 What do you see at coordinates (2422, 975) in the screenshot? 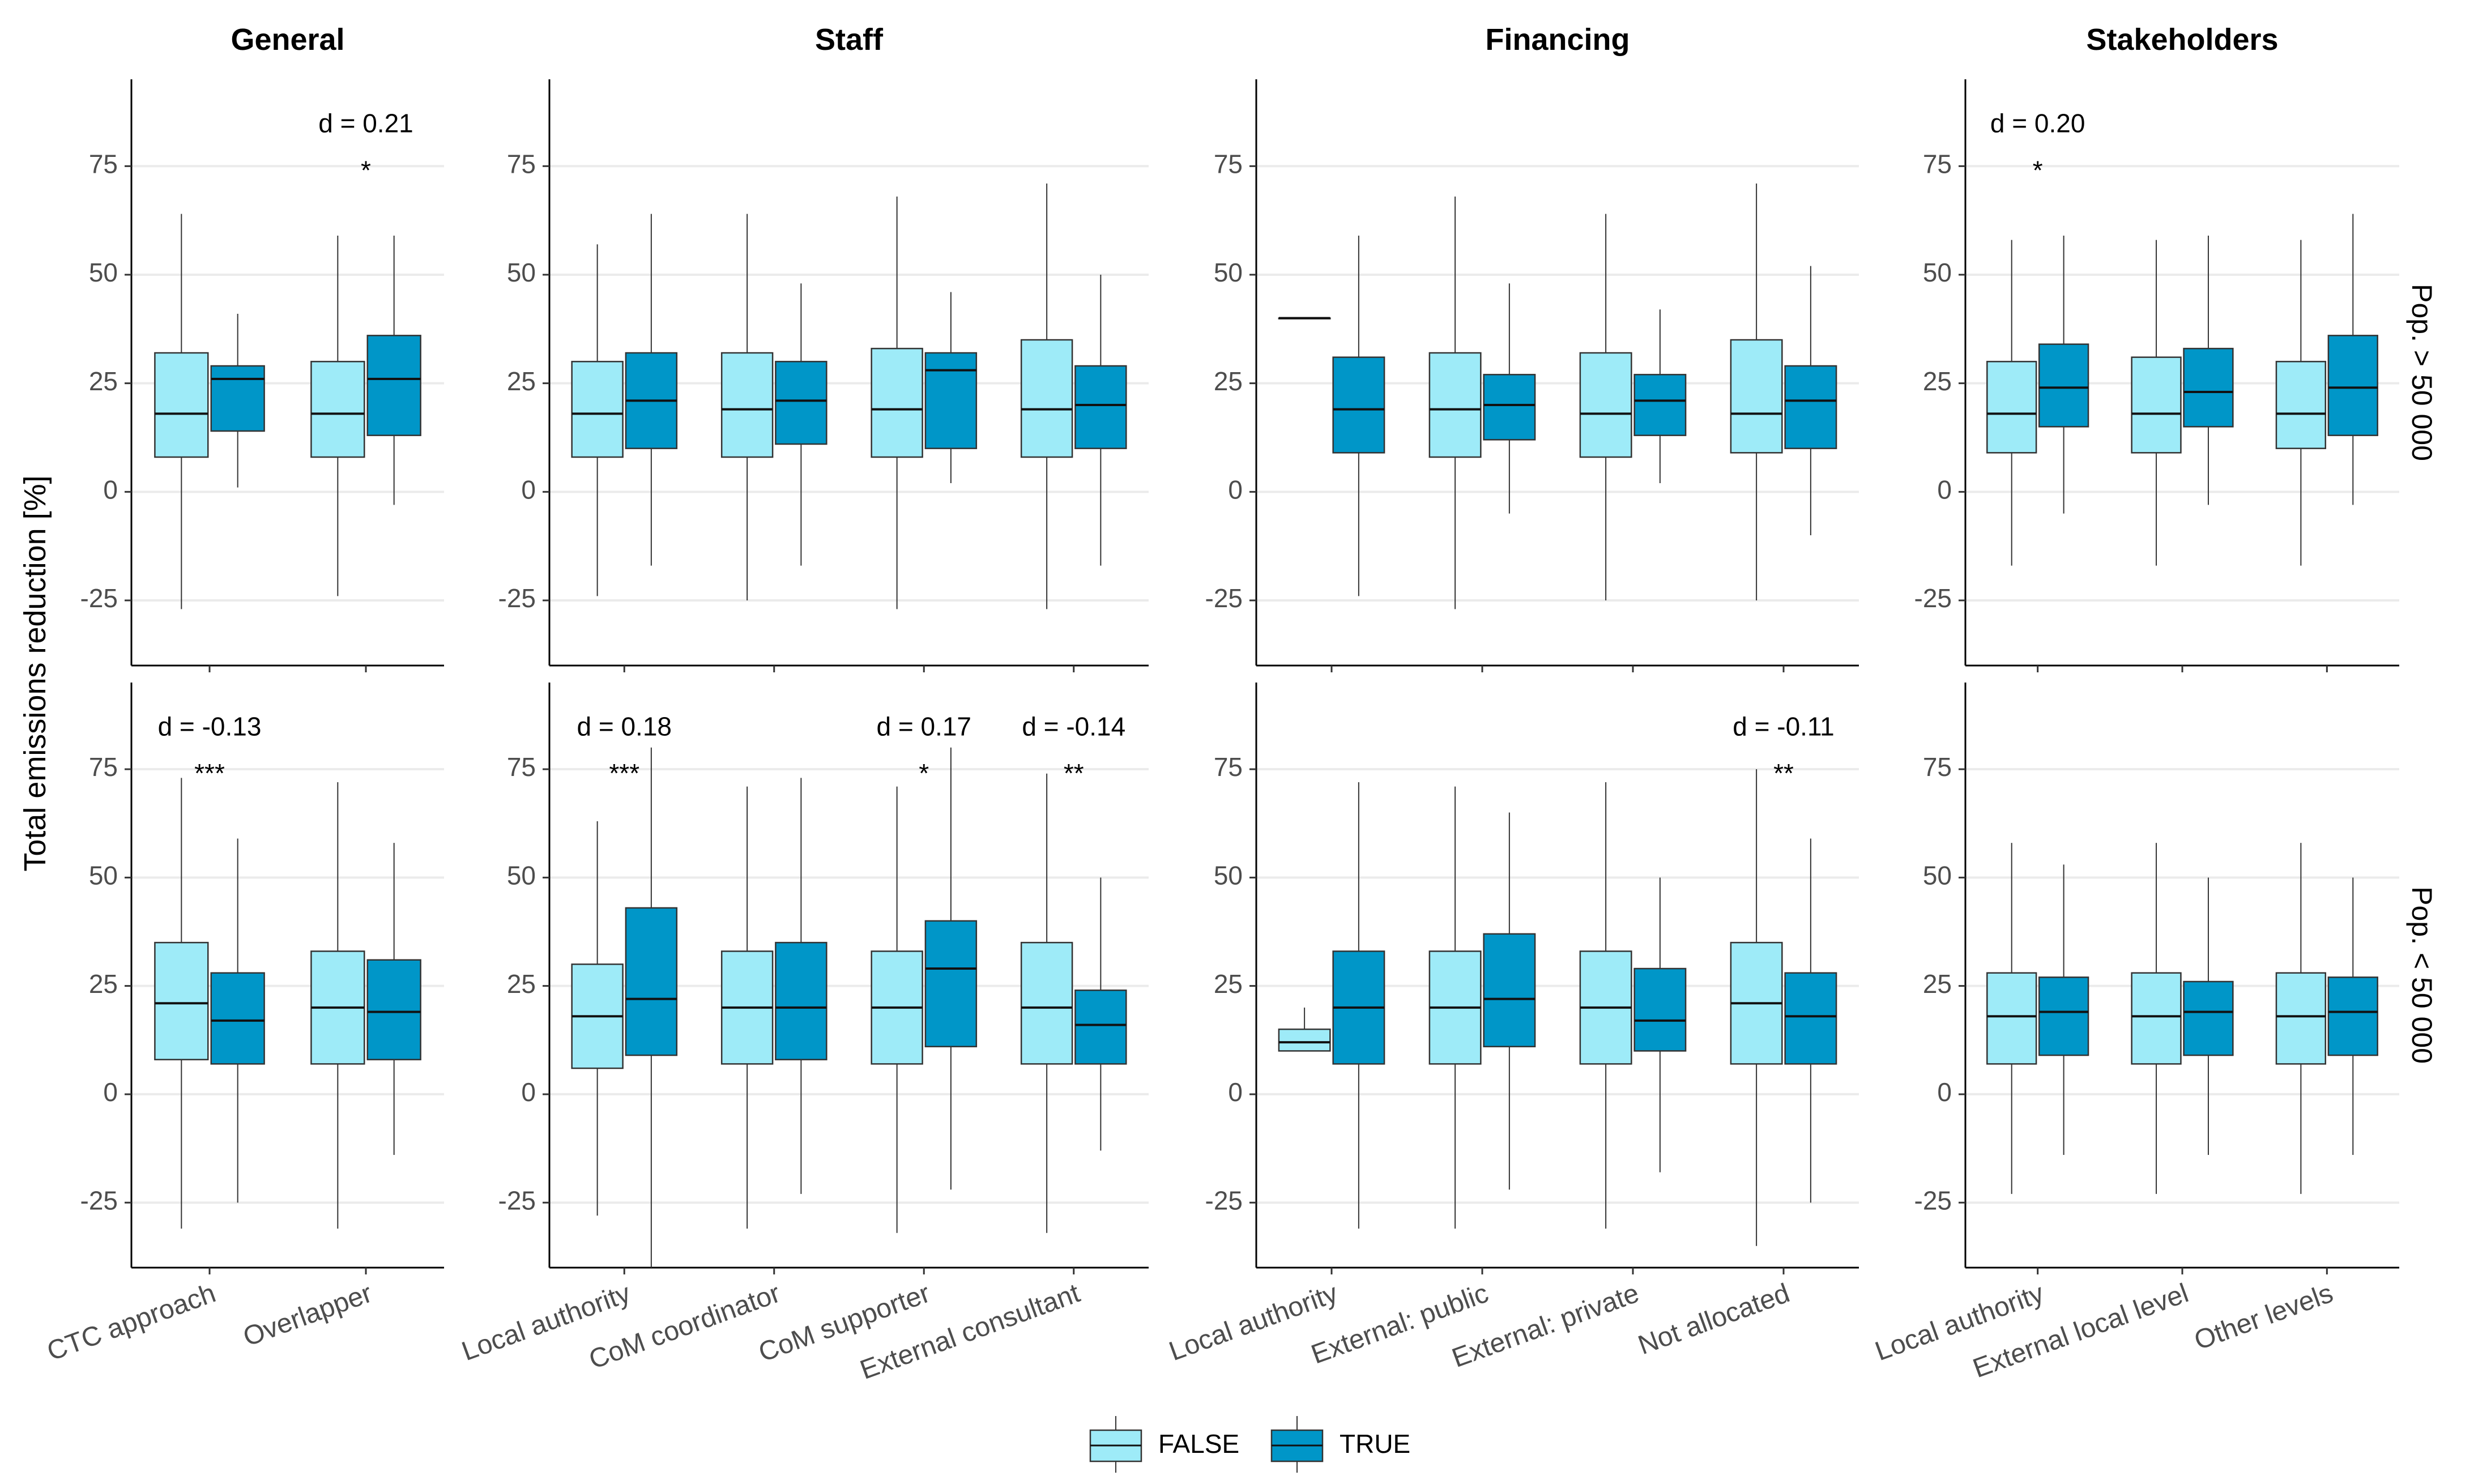
I see `row-strip-label: Pop. < 50 000` at bounding box center [2422, 975].